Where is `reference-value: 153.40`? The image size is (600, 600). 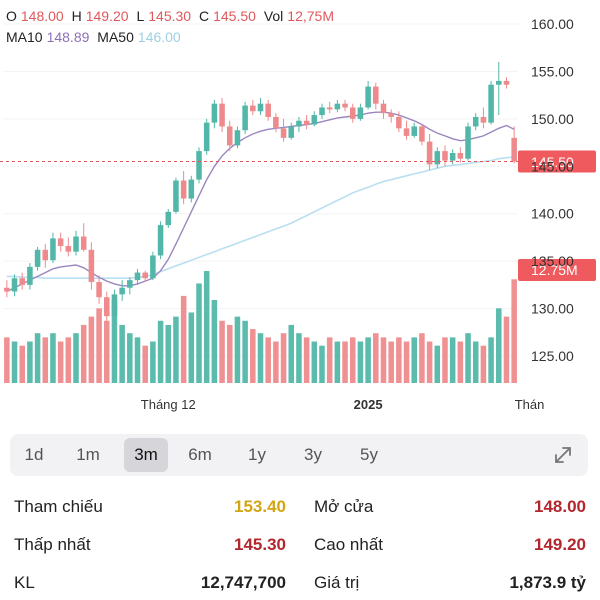 reference-value: 153.40 is located at coordinates (260, 506).